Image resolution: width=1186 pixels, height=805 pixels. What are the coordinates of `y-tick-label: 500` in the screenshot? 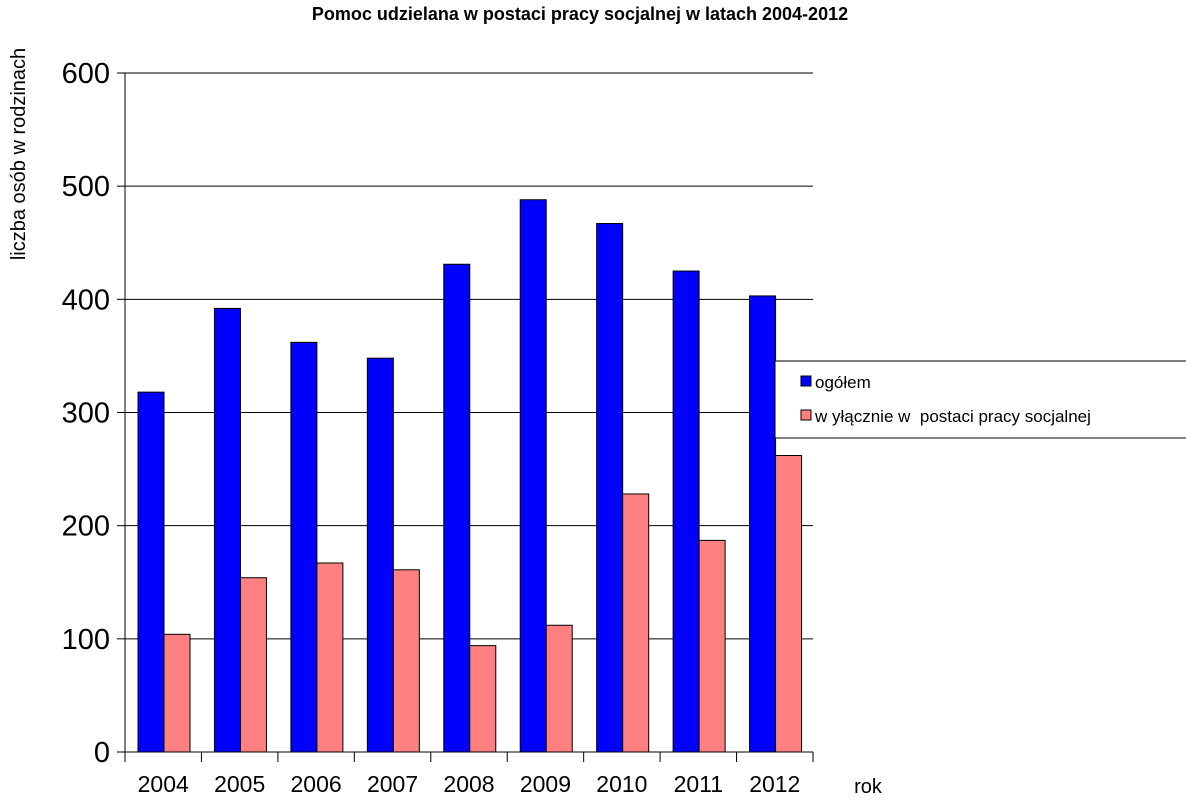 It's located at (86, 187).